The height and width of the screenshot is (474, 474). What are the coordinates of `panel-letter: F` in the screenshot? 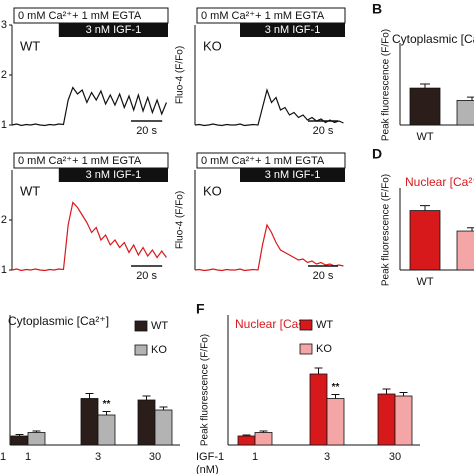 It's located at (200, 309).